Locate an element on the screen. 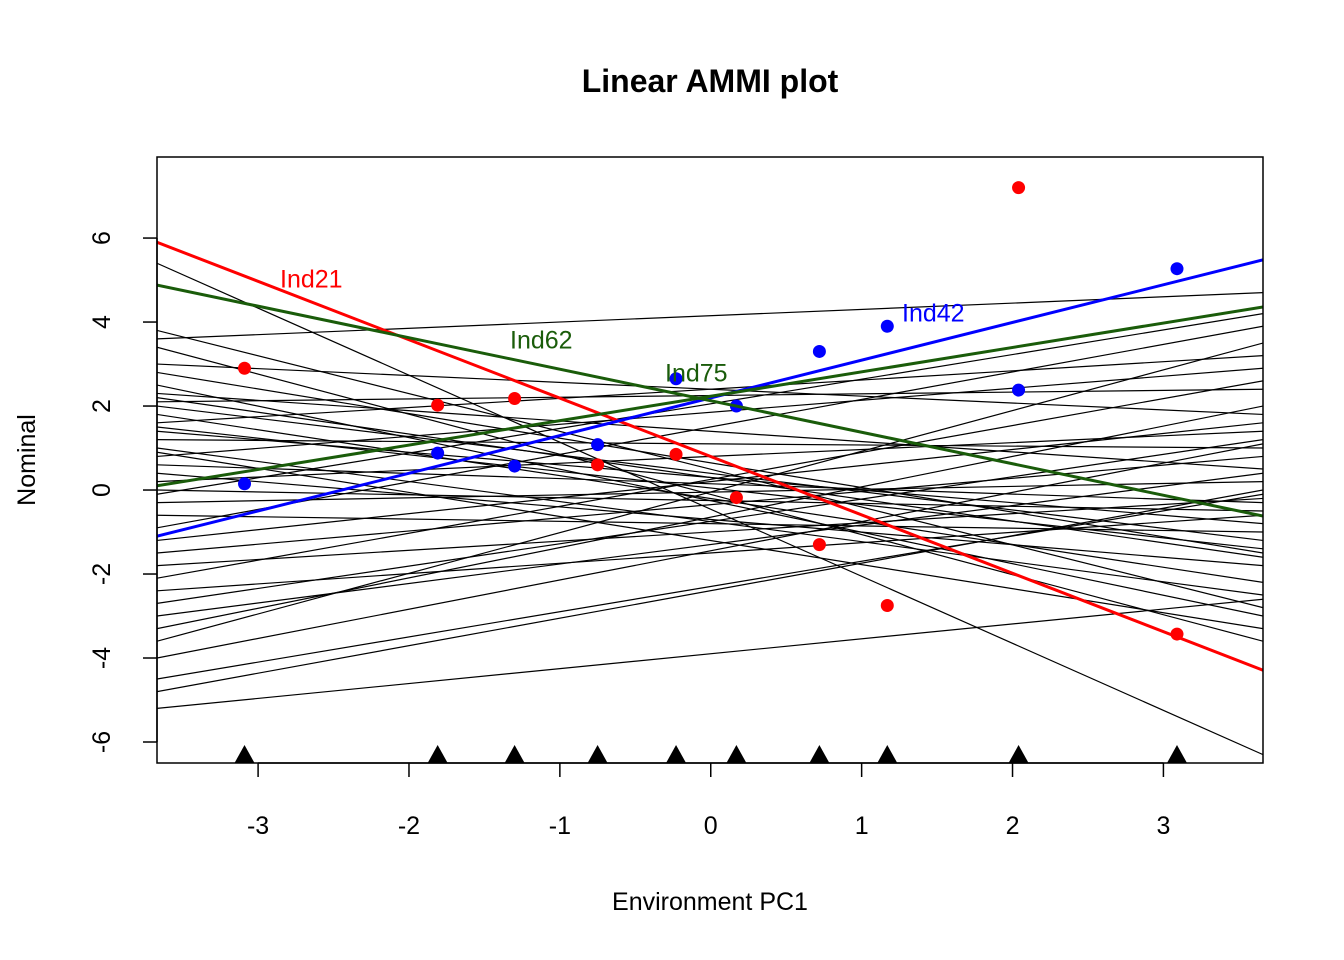 Image resolution: width=1344 pixels, height=960 pixels. y-tick-label: -2 is located at coordinates (102, 574).